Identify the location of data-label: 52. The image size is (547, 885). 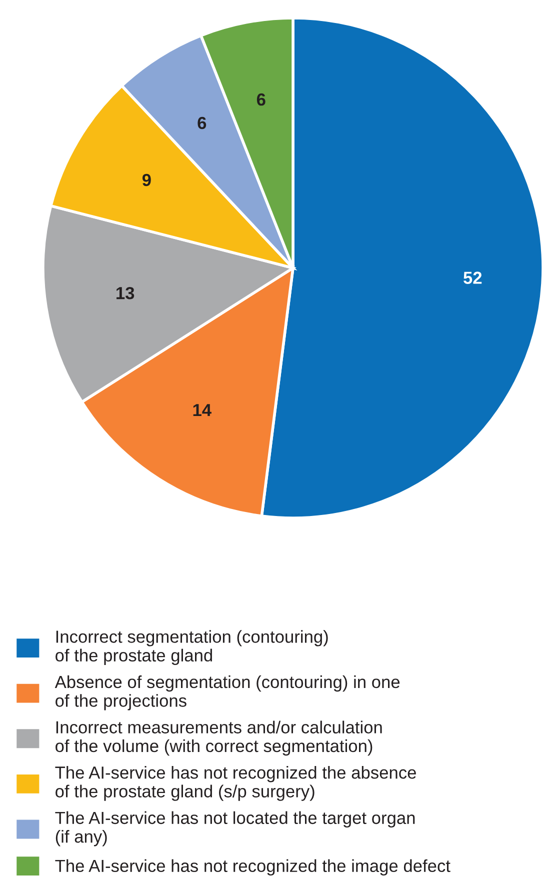
(473, 278).